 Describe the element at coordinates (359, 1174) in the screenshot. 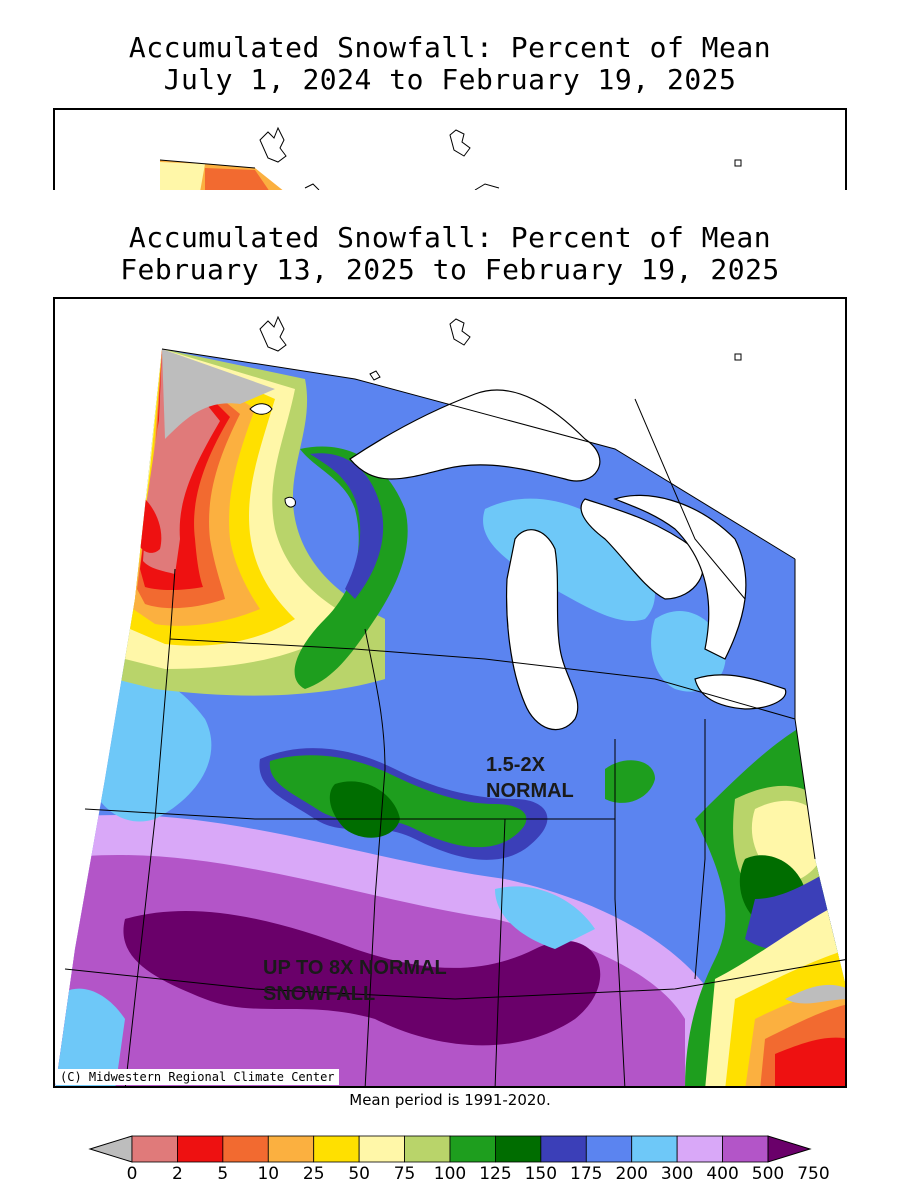

I see `legend-tick-label: 50` at that location.